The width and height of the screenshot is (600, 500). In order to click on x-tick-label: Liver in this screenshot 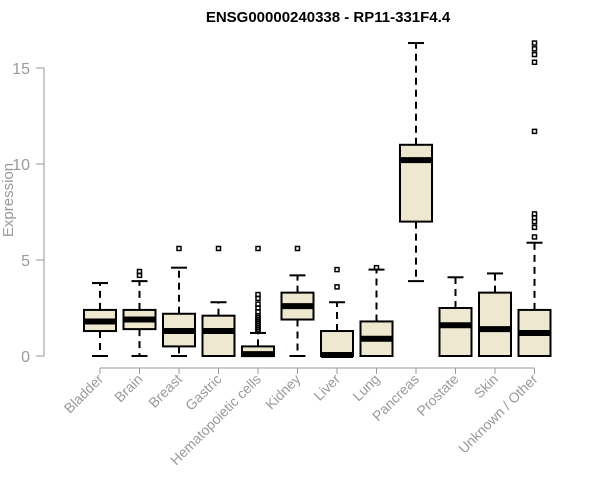, I will do `click(326, 387)`.